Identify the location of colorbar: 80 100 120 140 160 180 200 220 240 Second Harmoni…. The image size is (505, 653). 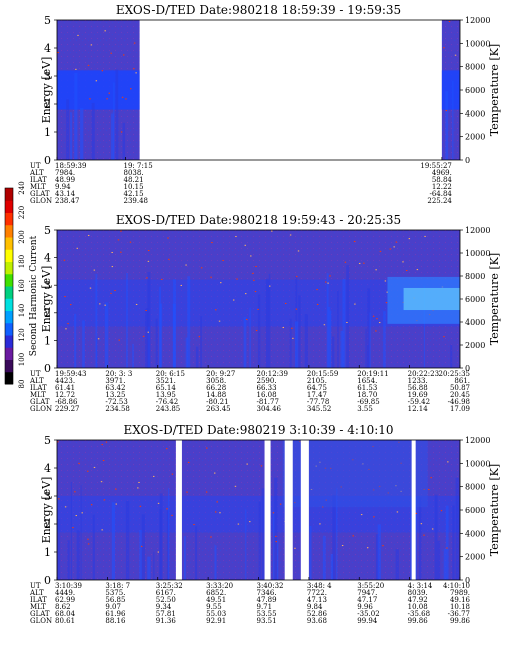
(21, 284).